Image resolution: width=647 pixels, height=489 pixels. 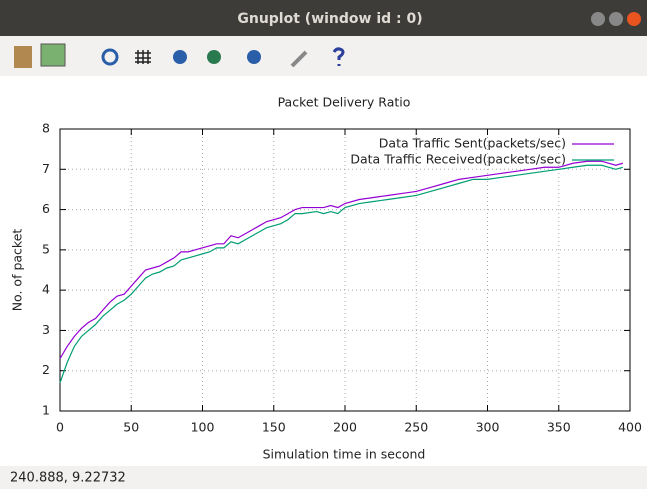 What do you see at coordinates (180, 57) in the screenshot?
I see `zoom-prev-icon` at bounding box center [180, 57].